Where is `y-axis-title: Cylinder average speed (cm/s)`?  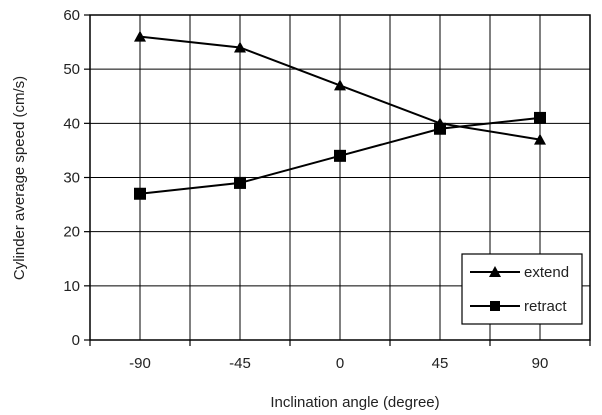 y-axis-title: Cylinder average speed (cm/s) is located at coordinates (19, 178).